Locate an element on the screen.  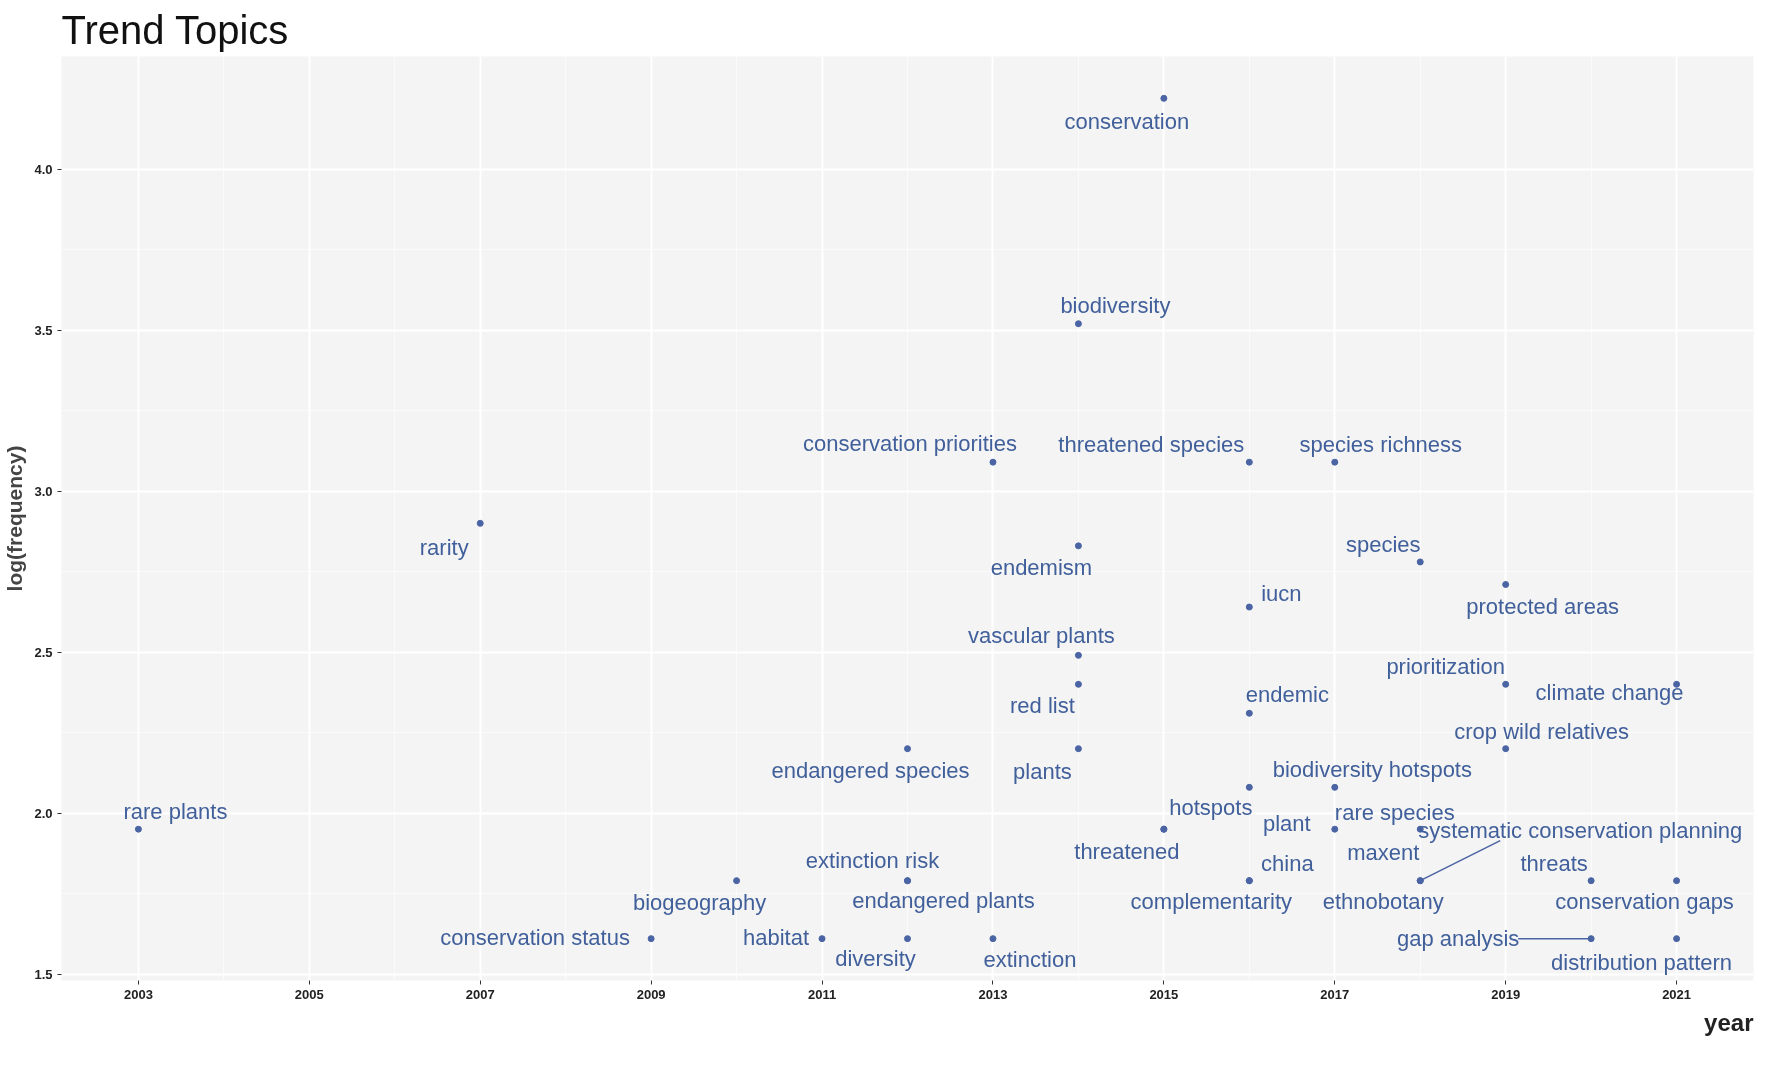
data-label: red list is located at coordinates (1042, 705).